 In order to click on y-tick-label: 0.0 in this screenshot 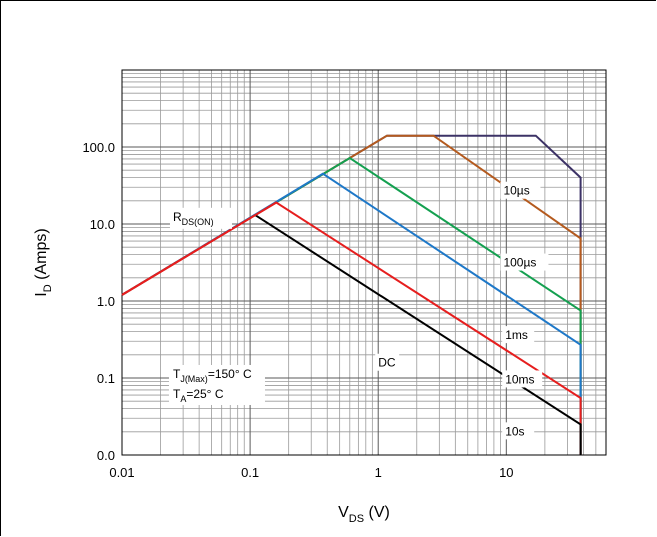, I will do `click(106, 455)`.